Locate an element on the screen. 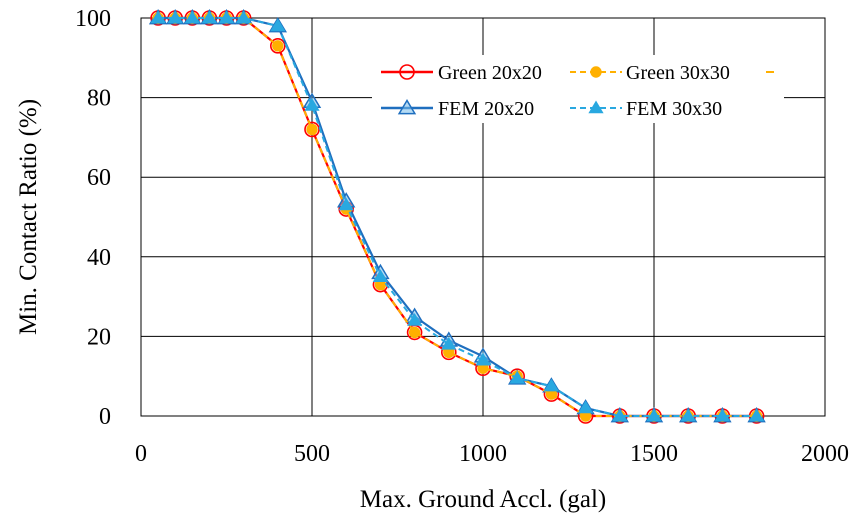  x-axis-label: Max. Ground Accl. (gal) is located at coordinates (483, 499).